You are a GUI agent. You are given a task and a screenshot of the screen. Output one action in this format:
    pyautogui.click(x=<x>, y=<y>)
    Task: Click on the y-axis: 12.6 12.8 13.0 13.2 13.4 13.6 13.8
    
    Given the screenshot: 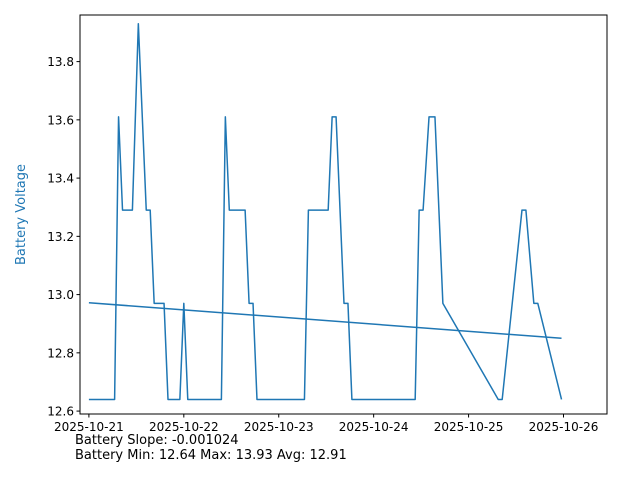 What is the action you would take?
    pyautogui.click(x=63, y=237)
    